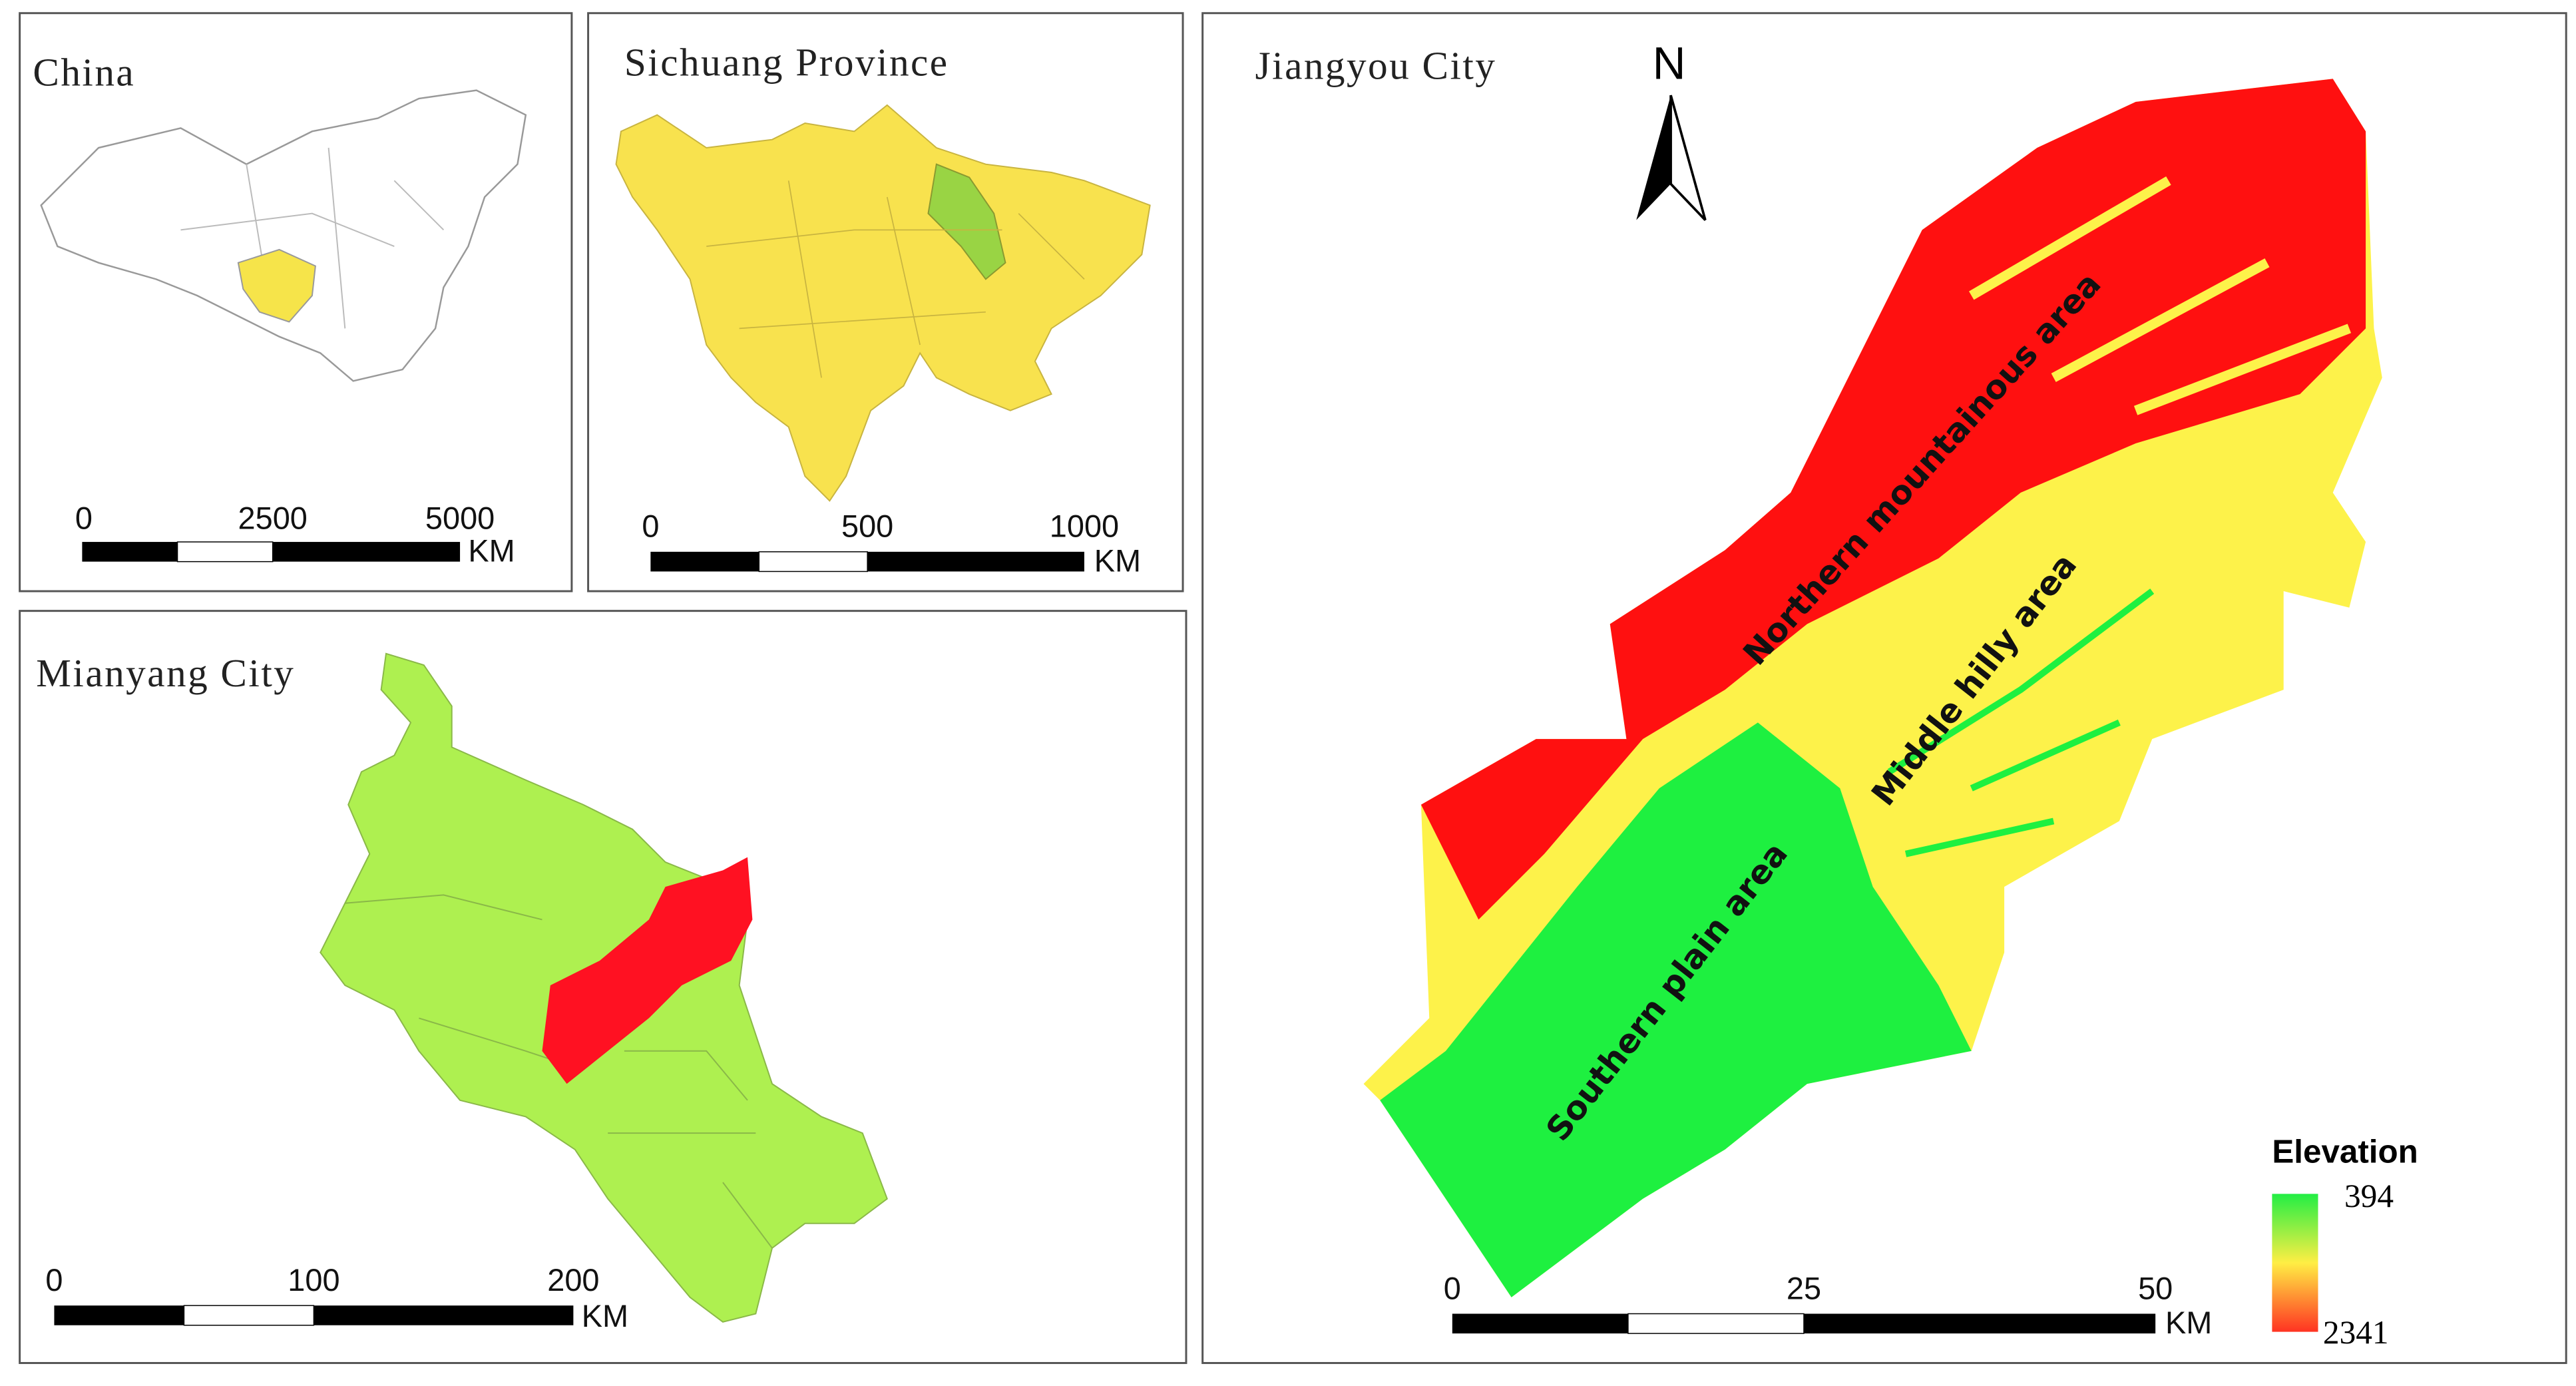 The image size is (2576, 1386). I want to click on legend-title: Elevation, so click(2345, 1152).